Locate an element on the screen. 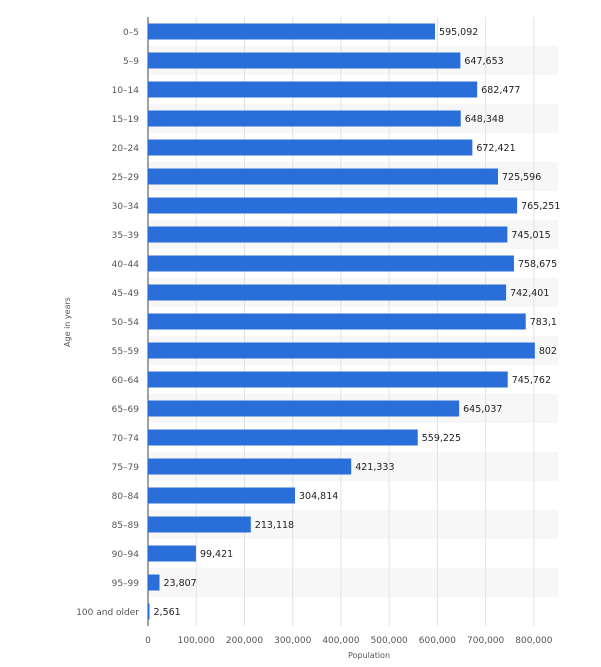 This screenshot has height=667, width=601. y-tick-label: 70–74 is located at coordinates (126, 439).